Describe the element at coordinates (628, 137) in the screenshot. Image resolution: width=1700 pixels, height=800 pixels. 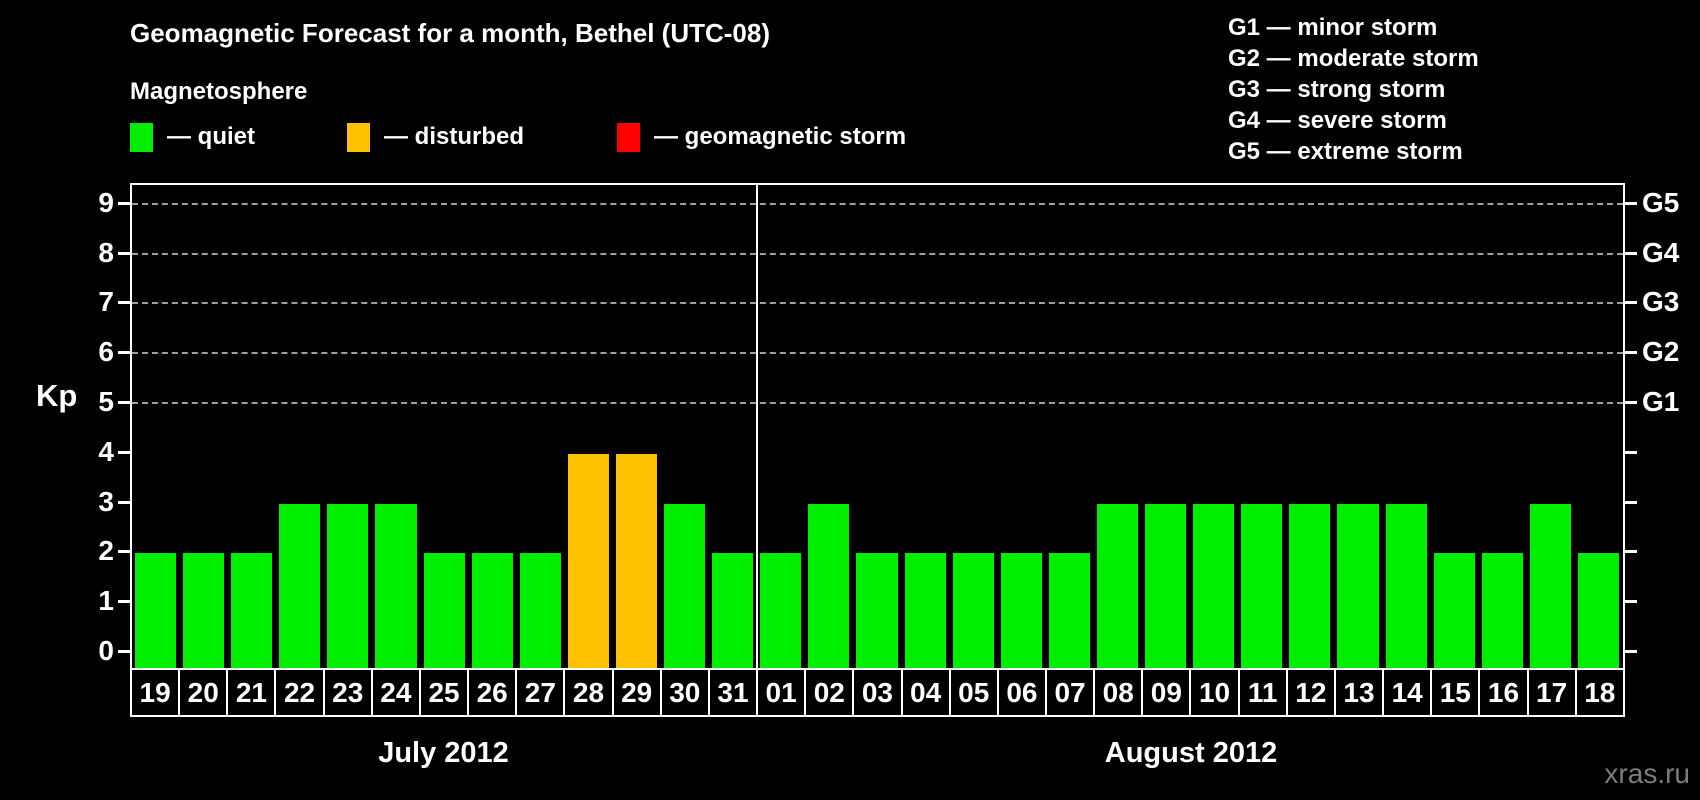
I see `storm-color-swatch` at that location.